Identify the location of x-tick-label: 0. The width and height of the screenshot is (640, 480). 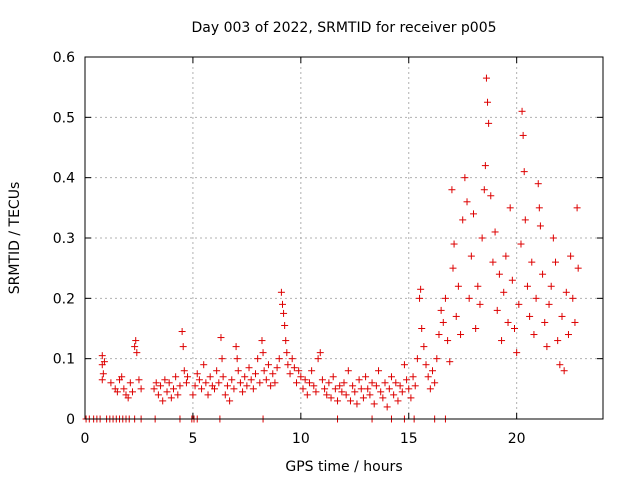
(85, 439).